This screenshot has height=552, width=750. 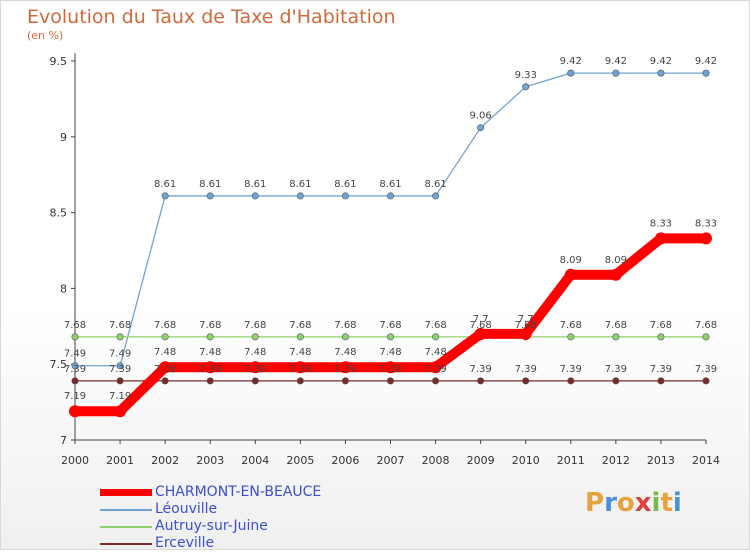 What do you see at coordinates (625, 503) in the screenshot?
I see `logo-letter: o` at bounding box center [625, 503].